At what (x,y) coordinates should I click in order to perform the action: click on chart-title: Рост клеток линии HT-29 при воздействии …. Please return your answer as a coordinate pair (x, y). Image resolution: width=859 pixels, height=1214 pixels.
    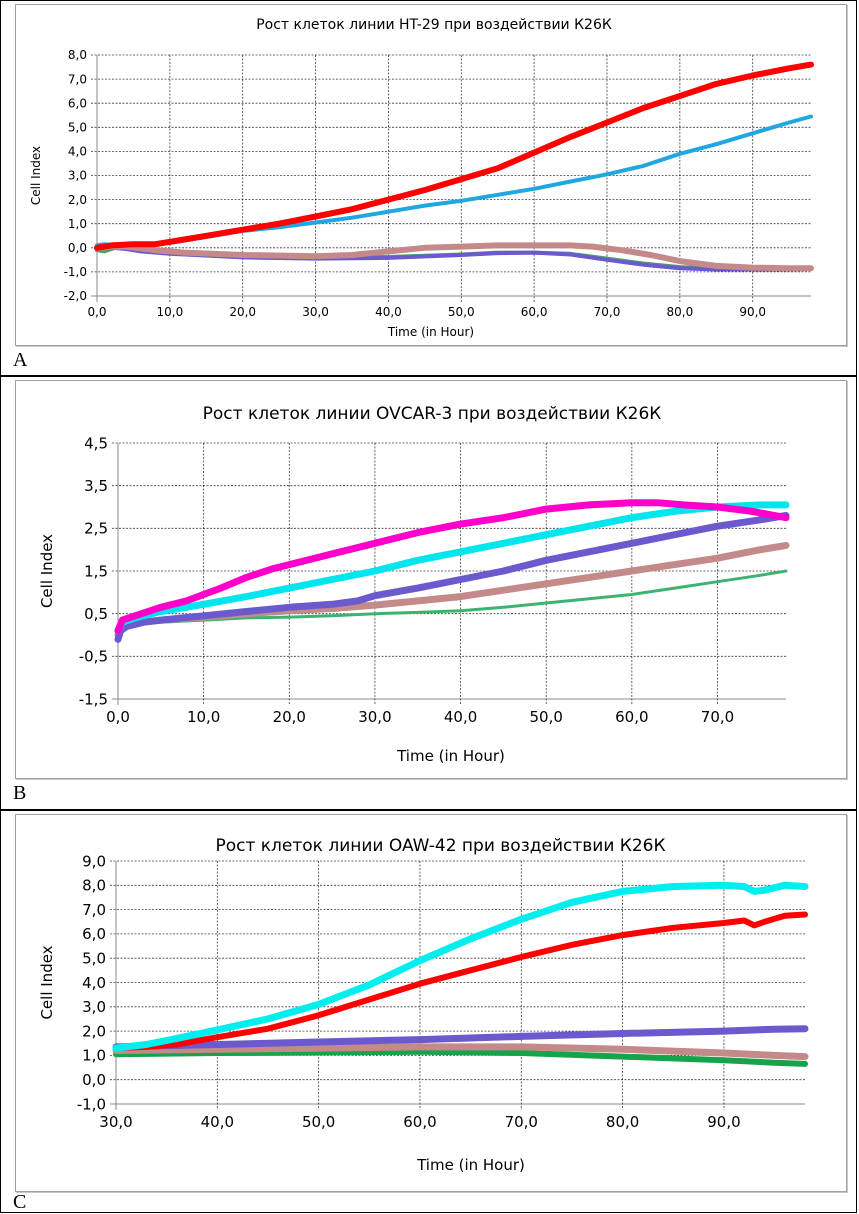
    Looking at the image, I should click on (434, 25).